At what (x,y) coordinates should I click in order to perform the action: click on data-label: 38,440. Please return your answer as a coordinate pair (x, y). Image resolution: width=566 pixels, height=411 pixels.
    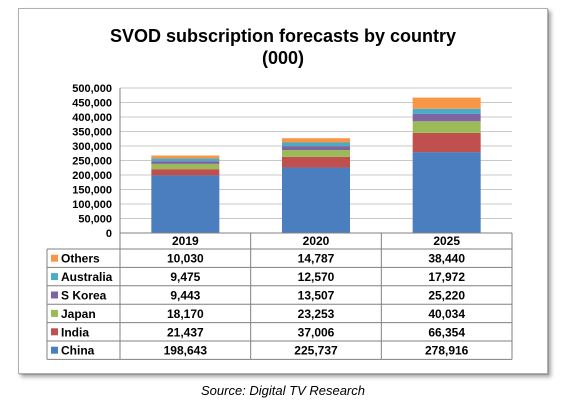
    Looking at the image, I should click on (446, 259).